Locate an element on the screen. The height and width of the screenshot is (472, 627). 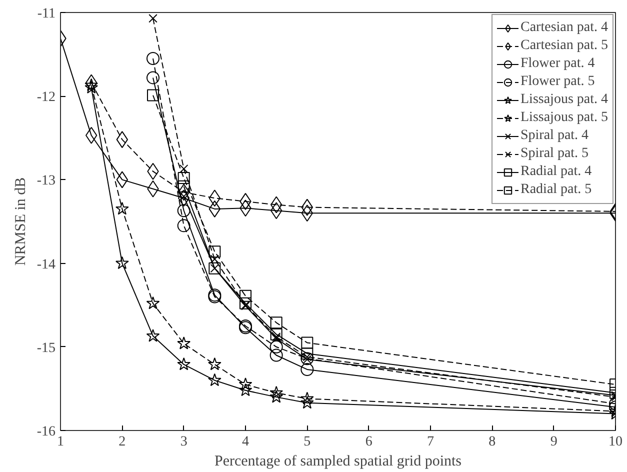
y-tick-label: -15 is located at coordinates (46, 348).